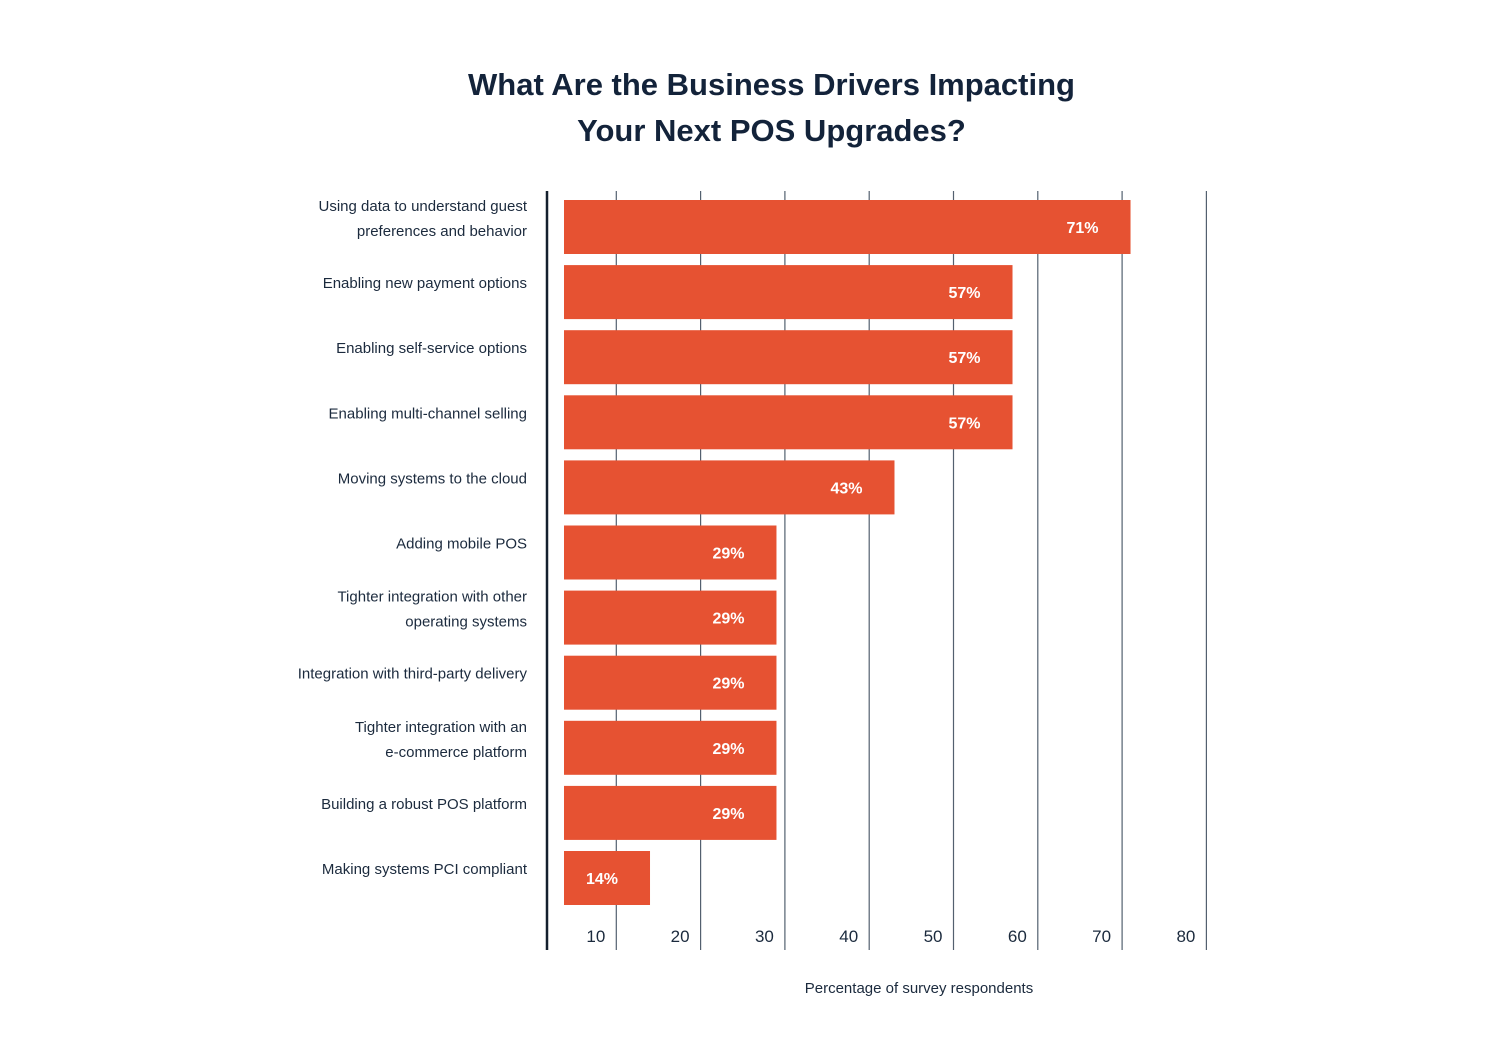 Image resolution: width=1500 pixels, height=1050 pixels. I want to click on category-label: preferences and behavior, so click(442, 231).